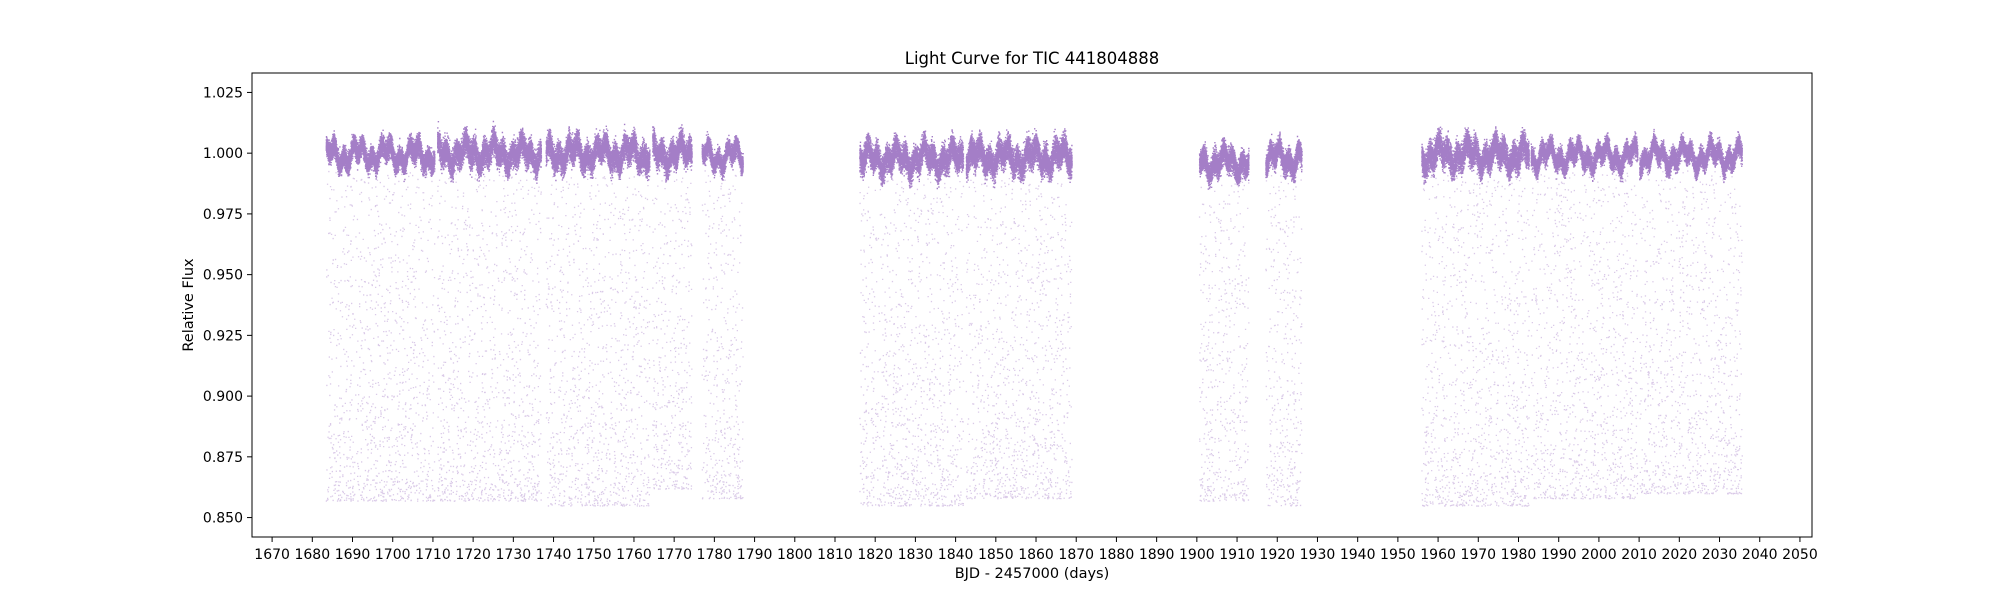  What do you see at coordinates (1358, 555) in the screenshot?
I see `x-tick-label: 1940` at bounding box center [1358, 555].